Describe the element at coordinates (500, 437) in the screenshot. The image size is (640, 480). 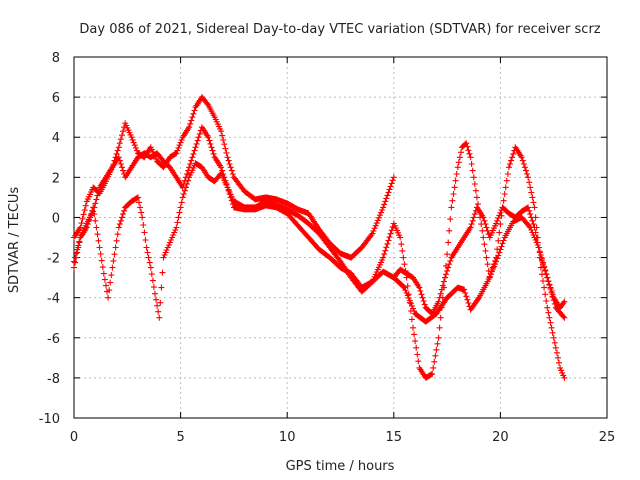
I see `x-tick-label: 20` at that location.